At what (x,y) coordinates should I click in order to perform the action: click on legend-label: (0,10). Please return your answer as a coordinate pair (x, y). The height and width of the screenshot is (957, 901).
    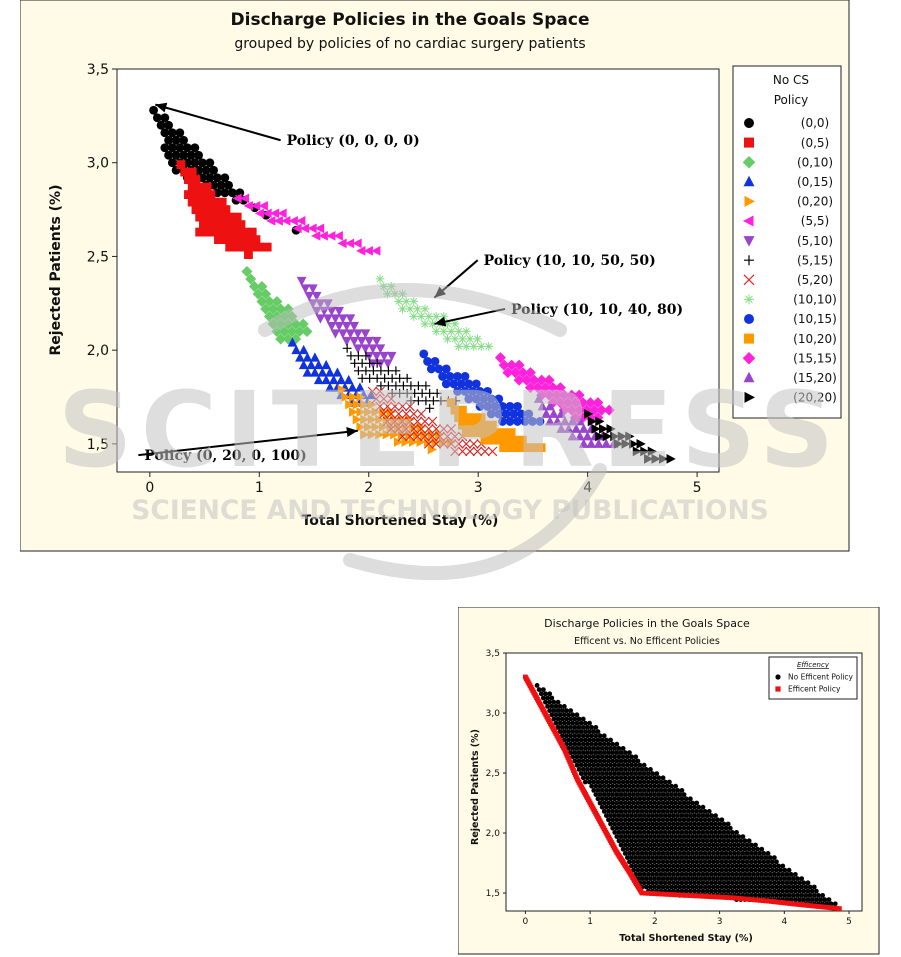
    Looking at the image, I should click on (815, 162).